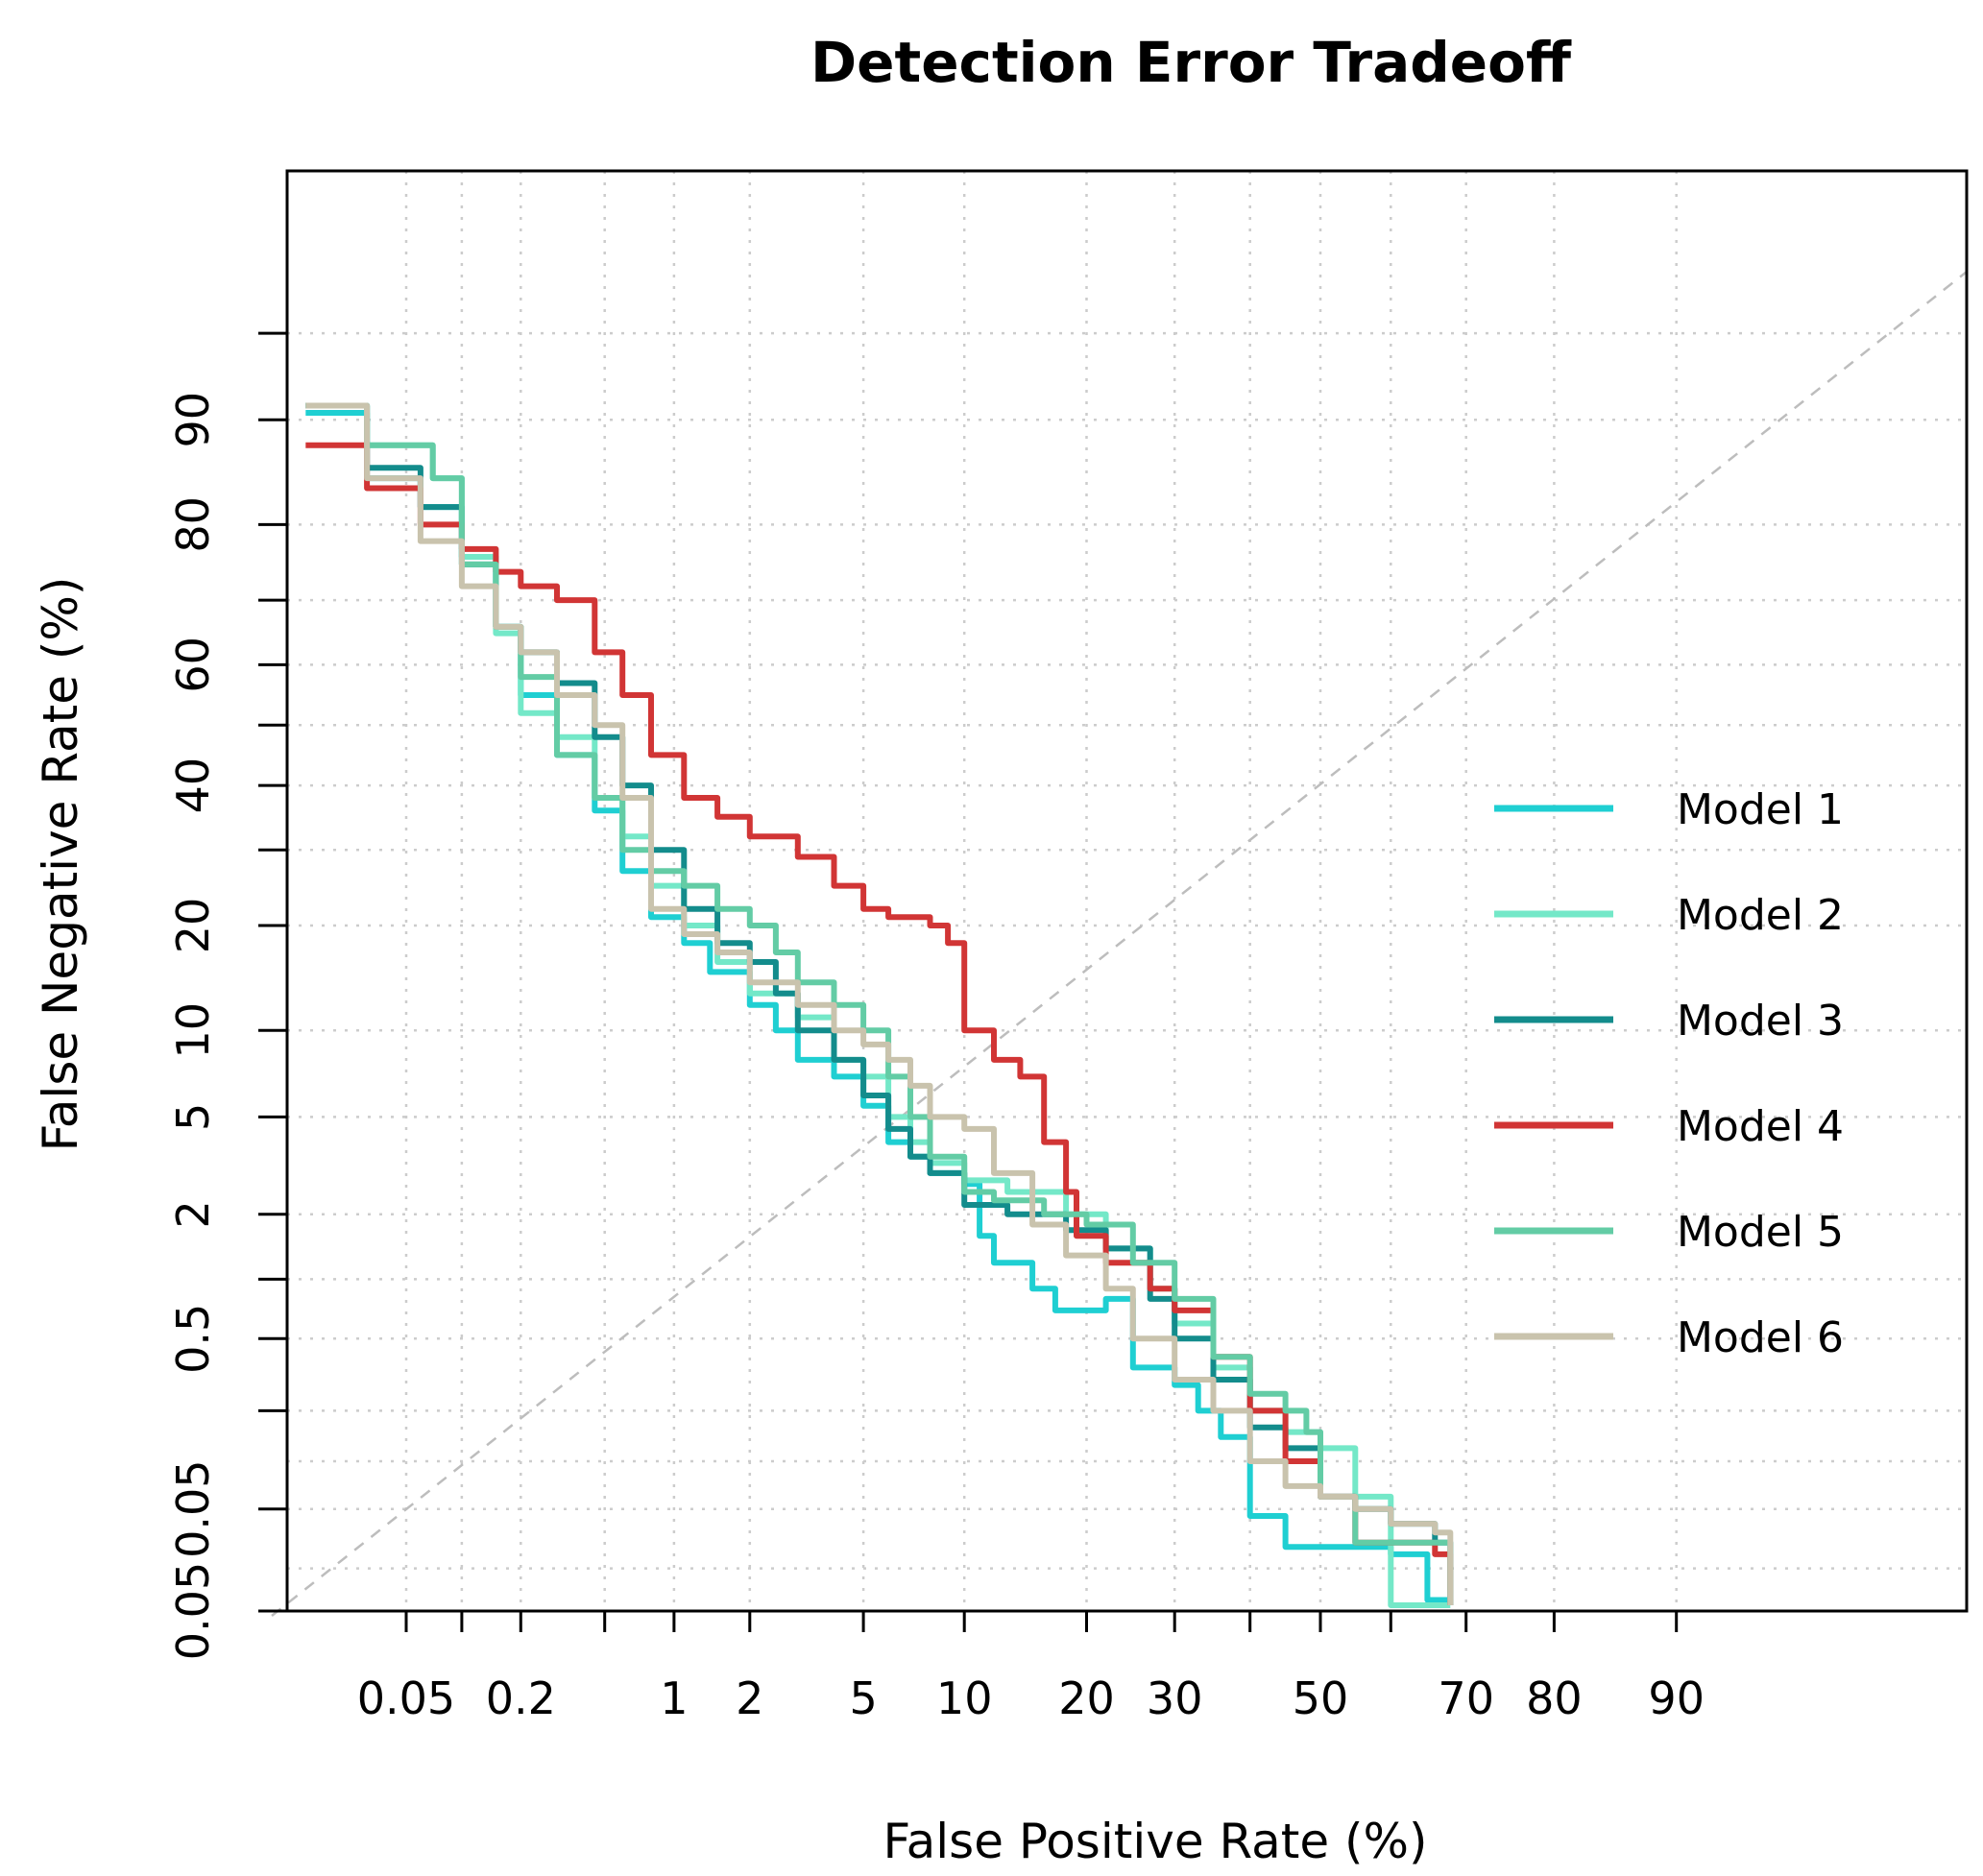 The height and width of the screenshot is (1876, 1983). I want to click on x-tick-label: 2, so click(749, 1698).